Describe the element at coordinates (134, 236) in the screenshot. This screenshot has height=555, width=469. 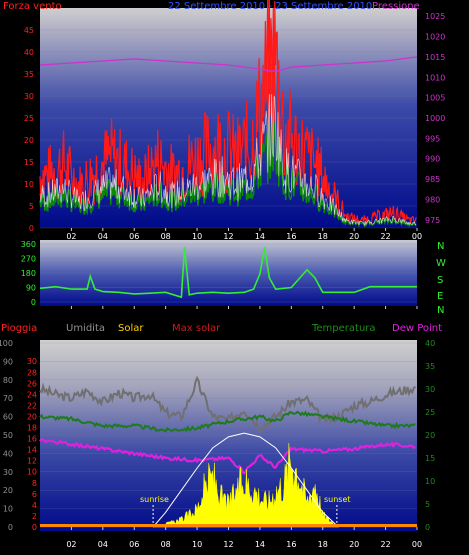
I see `wind-x-tick-label: 06` at that location.